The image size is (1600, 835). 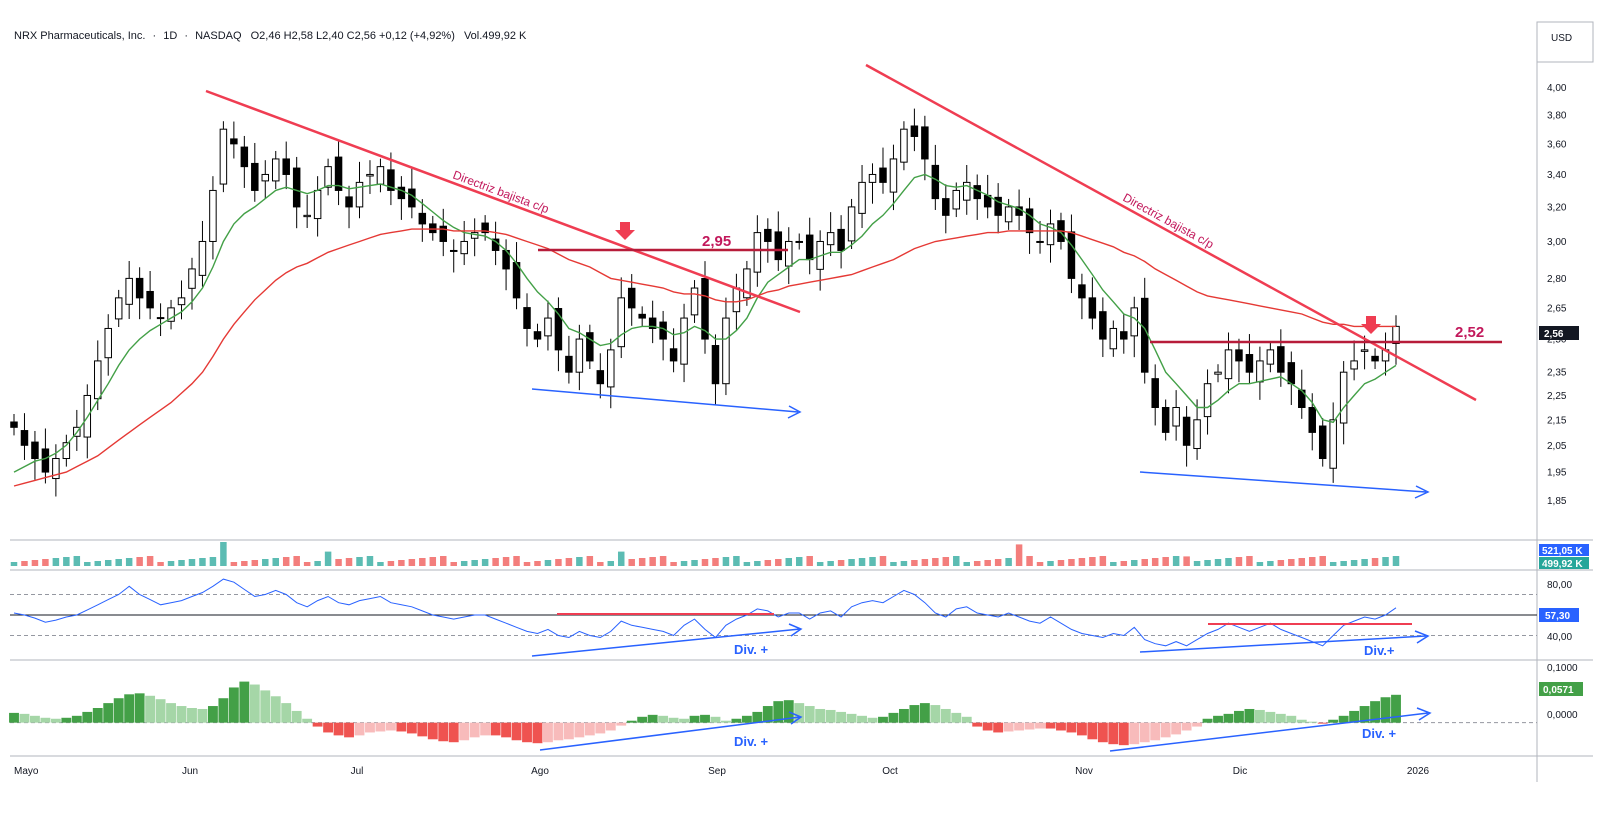 What do you see at coordinates (1557, 207) in the screenshot?
I see `price-tick-4: 3,20` at bounding box center [1557, 207].